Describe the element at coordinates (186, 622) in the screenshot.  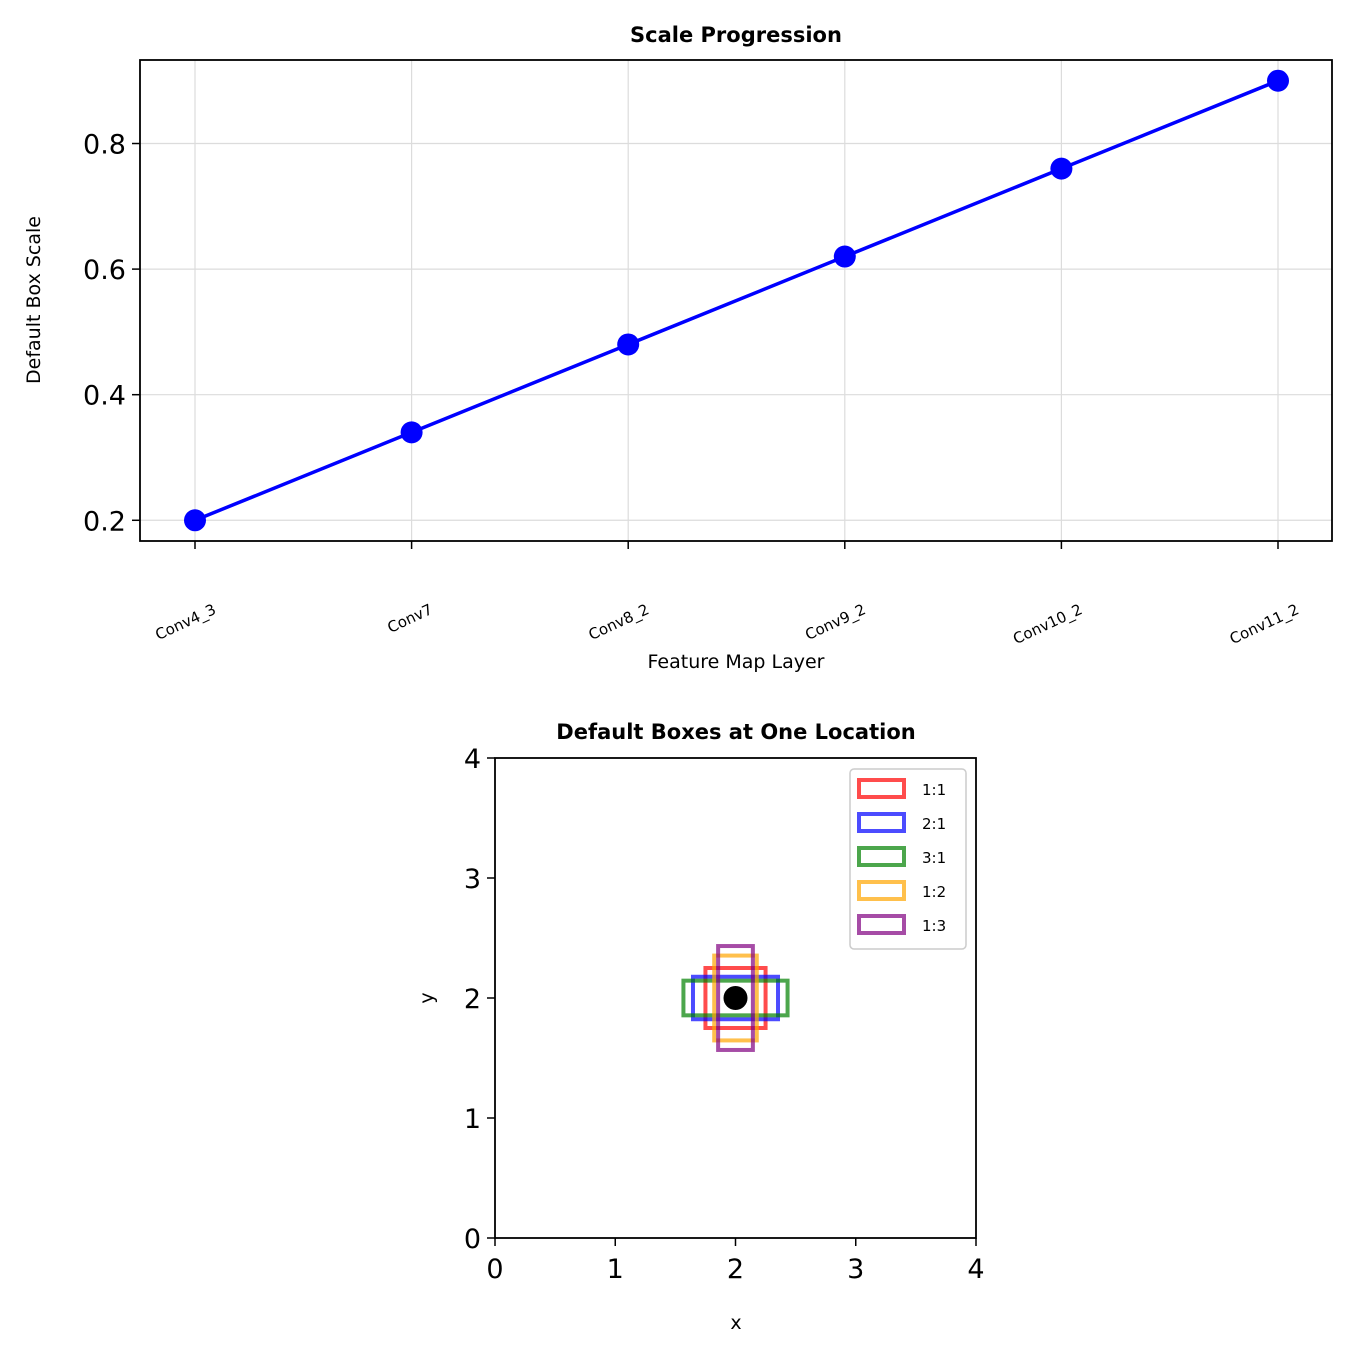
I see `x-tick-label: Conv4_3` at that location.